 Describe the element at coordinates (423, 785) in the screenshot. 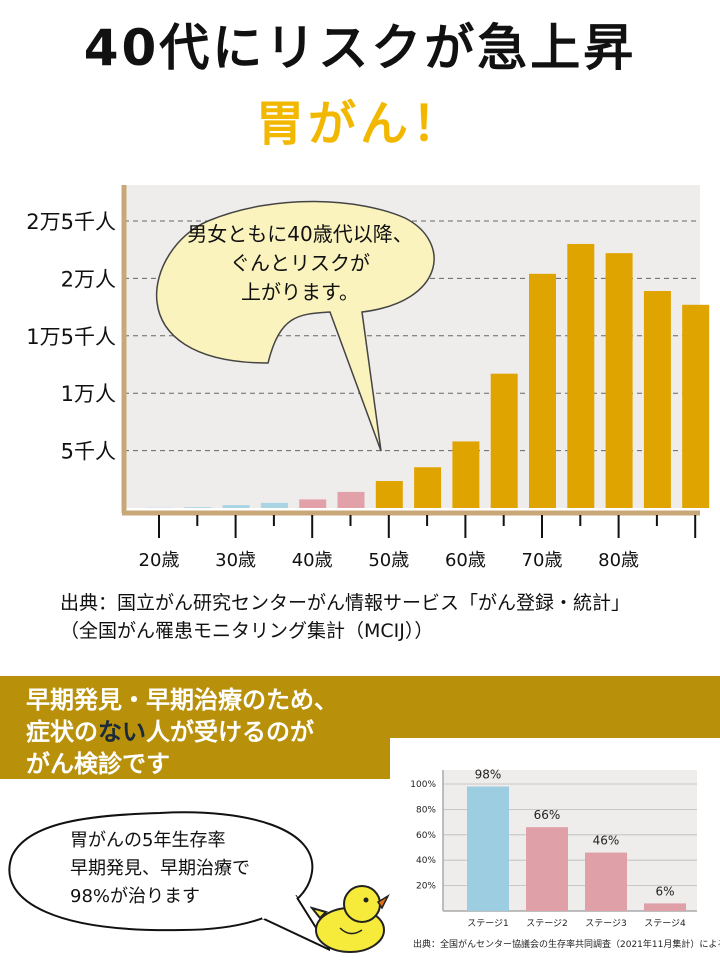

I see `small-y-tick-label: 100%` at that location.